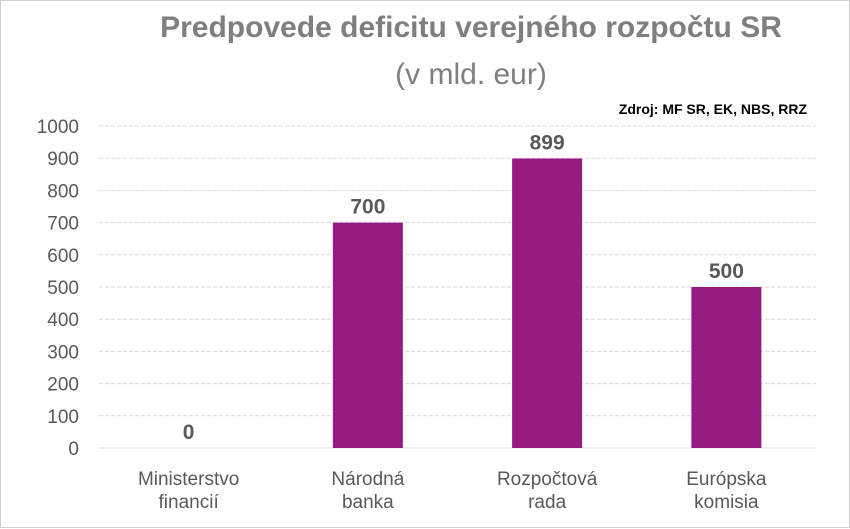  I want to click on x-category-label: rada, so click(547, 502).